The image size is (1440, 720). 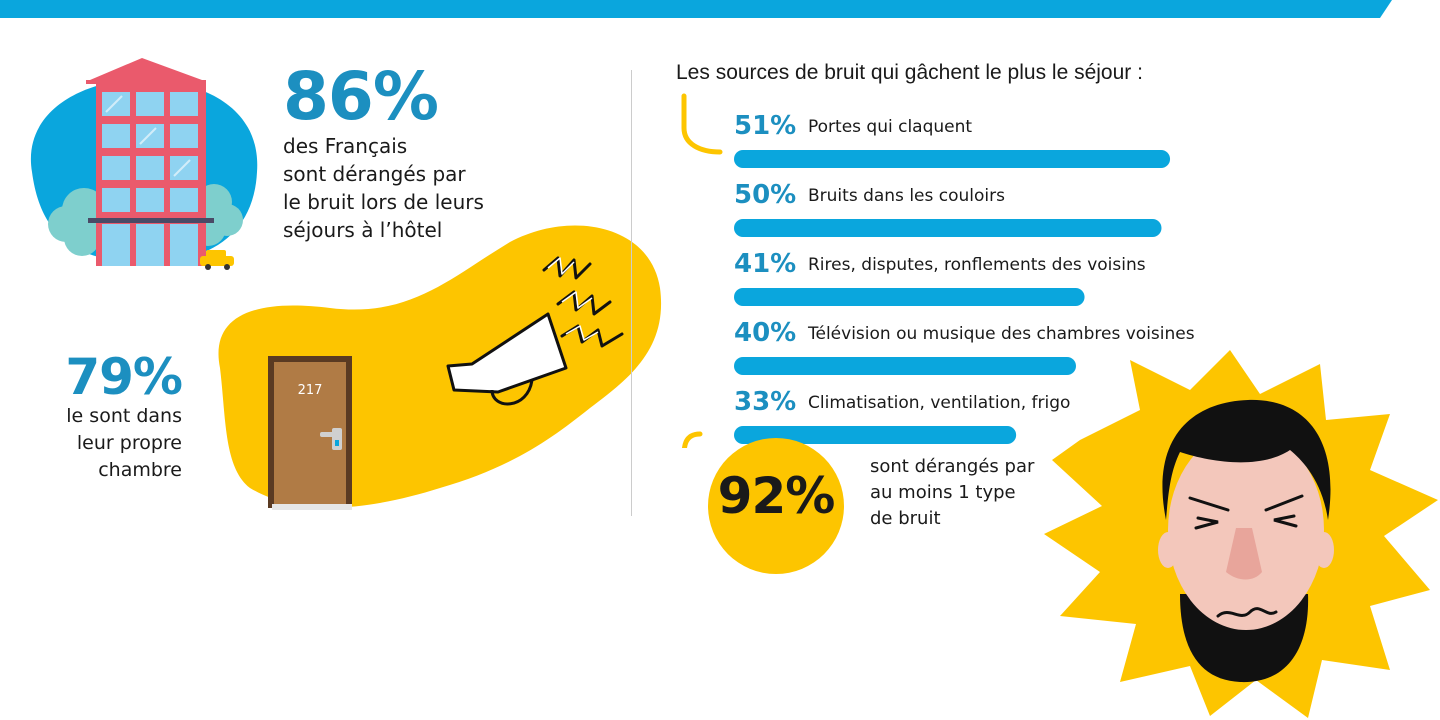 What do you see at coordinates (776, 496) in the screenshot?
I see `stat-92-value: 92%` at bounding box center [776, 496].